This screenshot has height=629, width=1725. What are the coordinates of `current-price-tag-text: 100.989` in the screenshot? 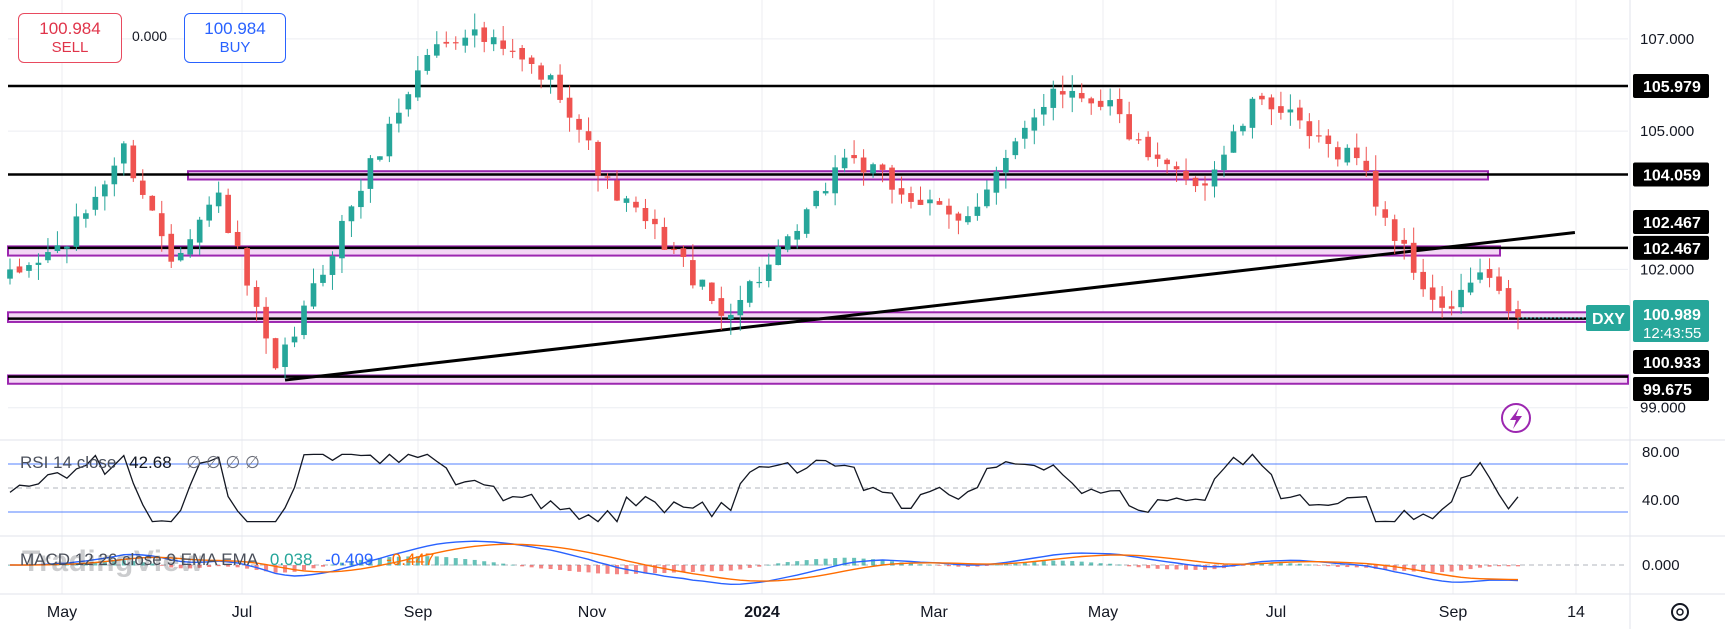 It's located at (1672, 315).